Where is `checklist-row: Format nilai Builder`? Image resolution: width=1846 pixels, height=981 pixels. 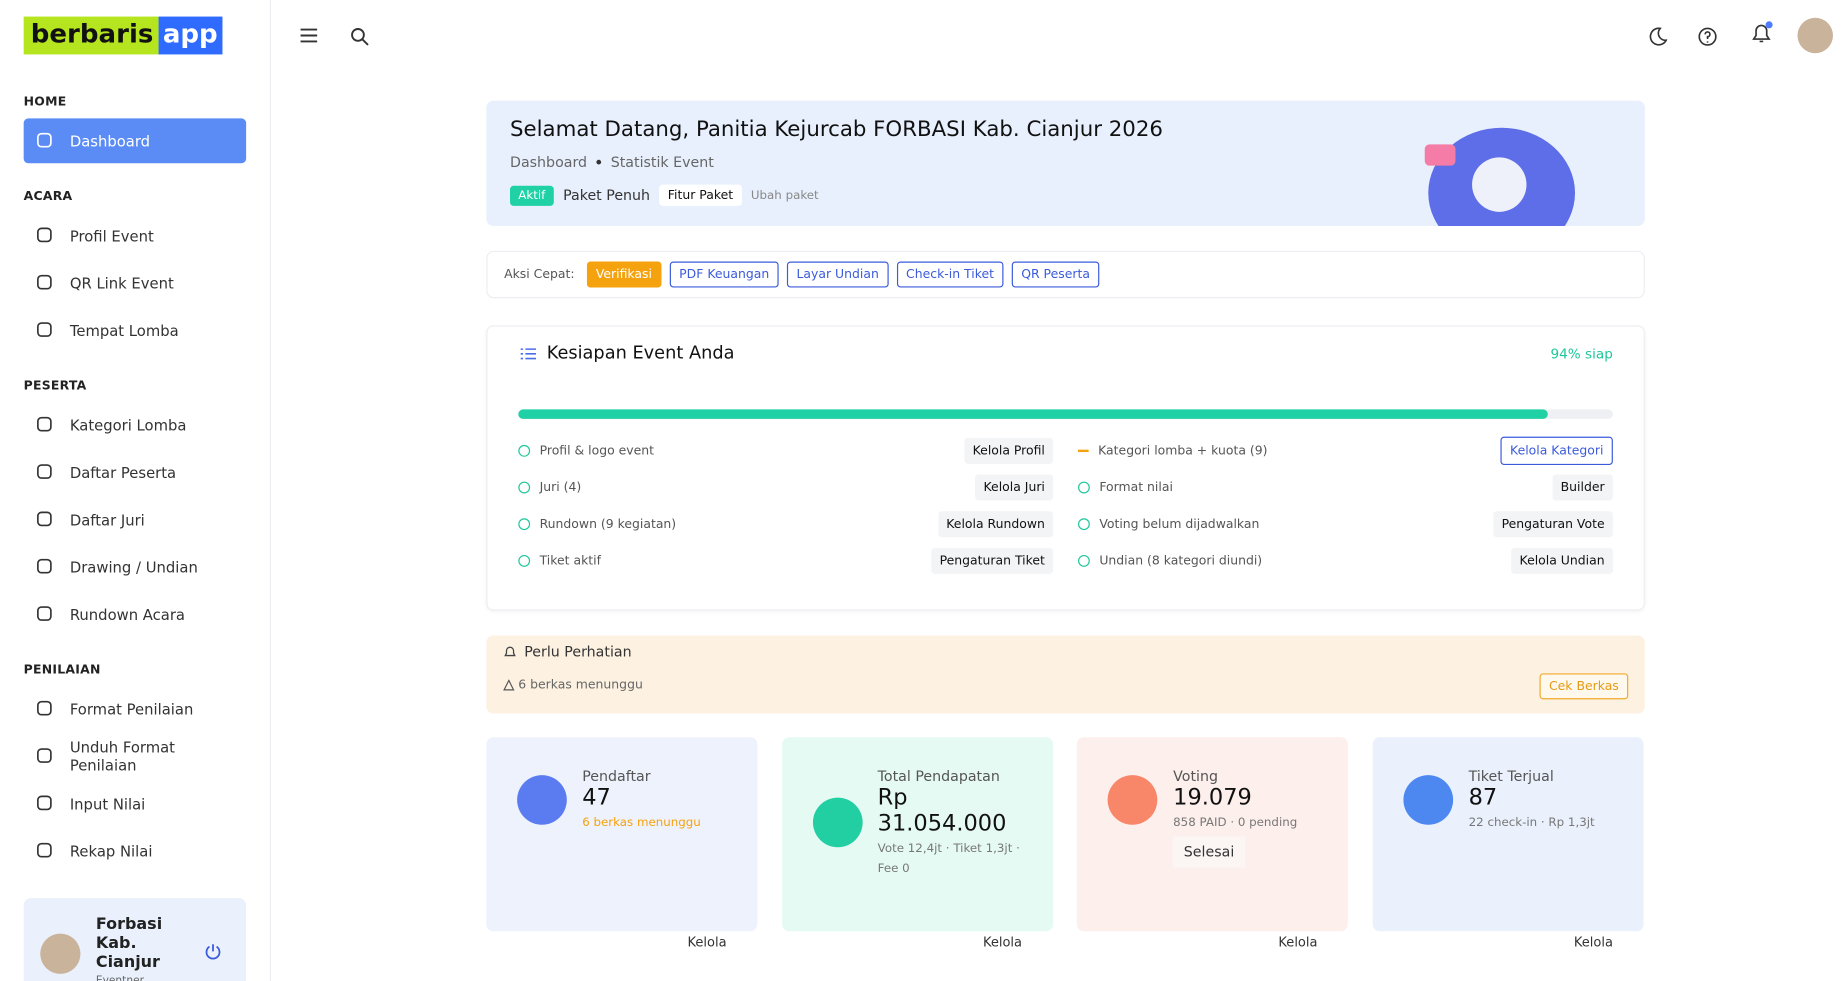 checklist-row: Format nilai Builder is located at coordinates (1345, 487).